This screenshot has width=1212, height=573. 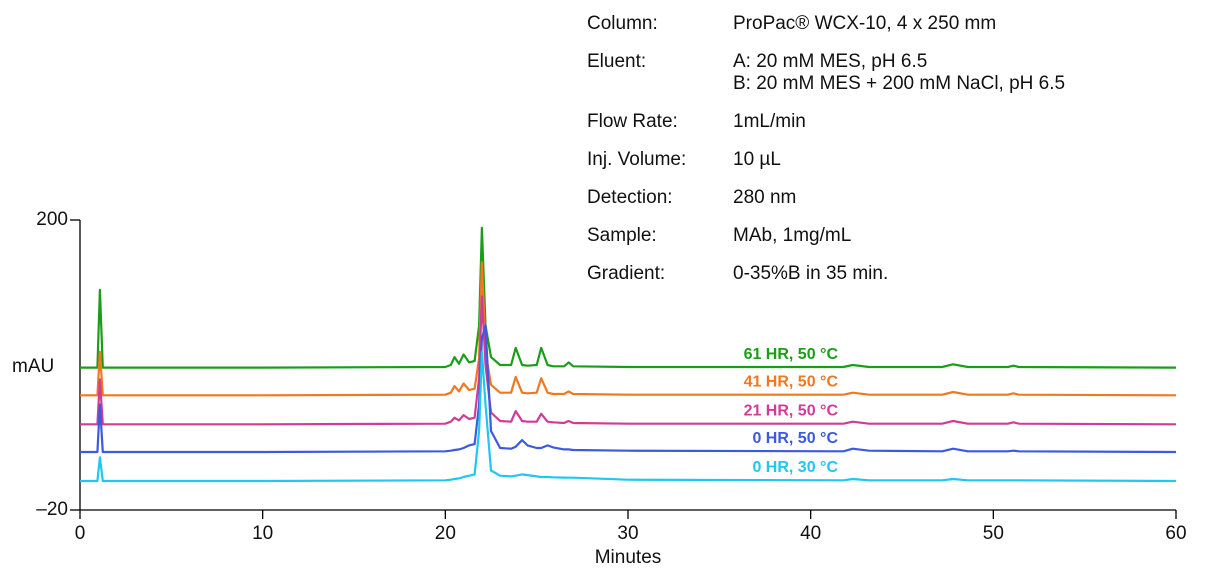 I want to click on y-axis-label: mAU, so click(x=33, y=366).